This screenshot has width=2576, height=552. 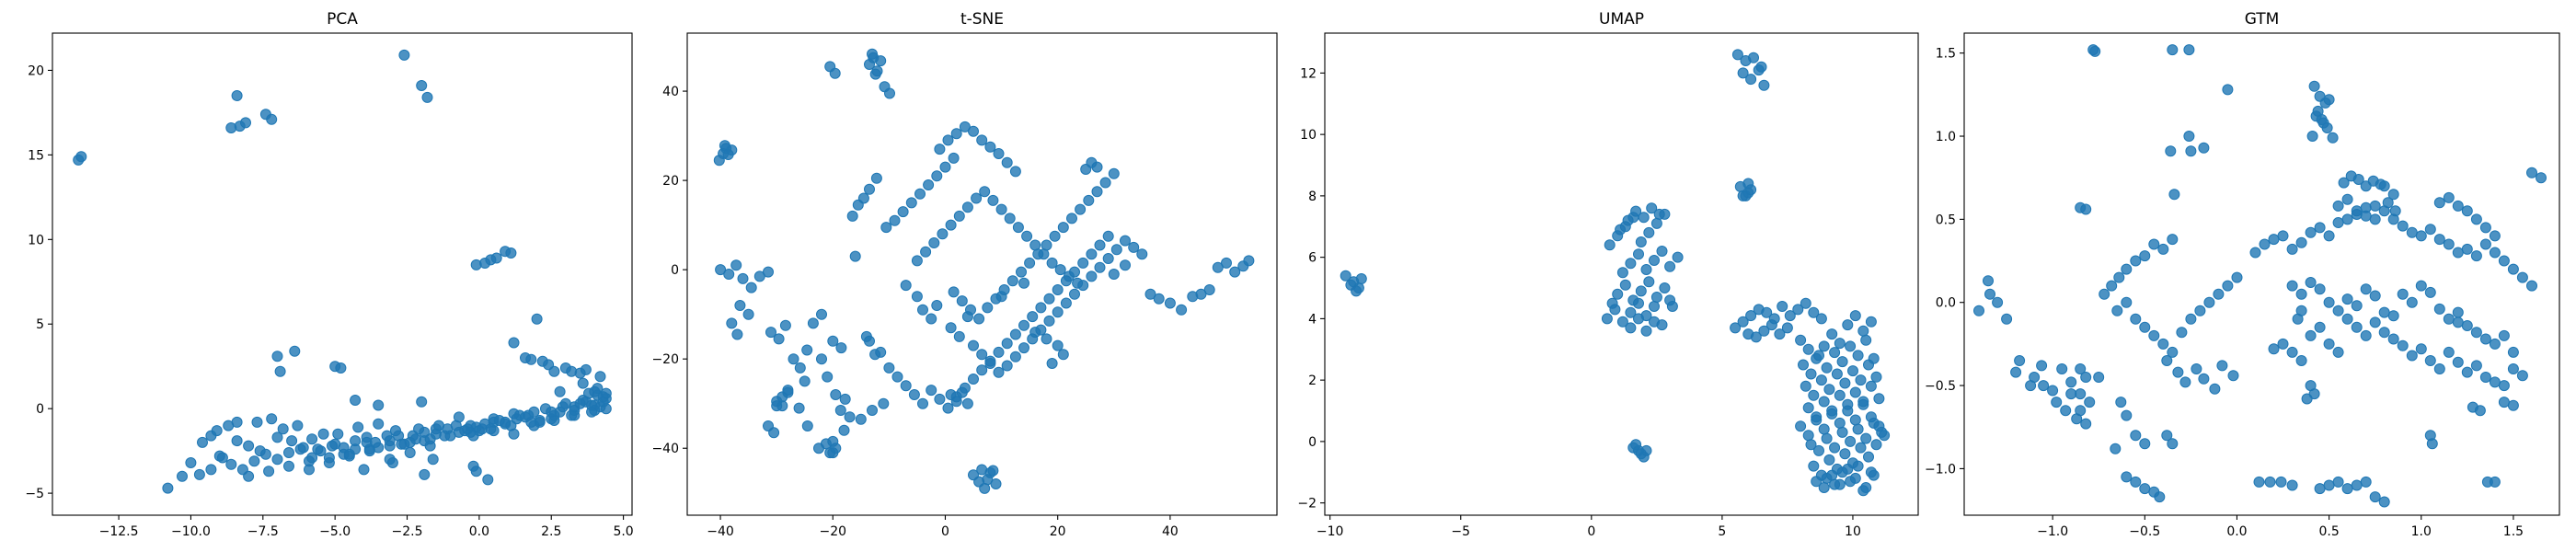 I want to click on y-tick-label: −1.0, so click(x=1940, y=469).